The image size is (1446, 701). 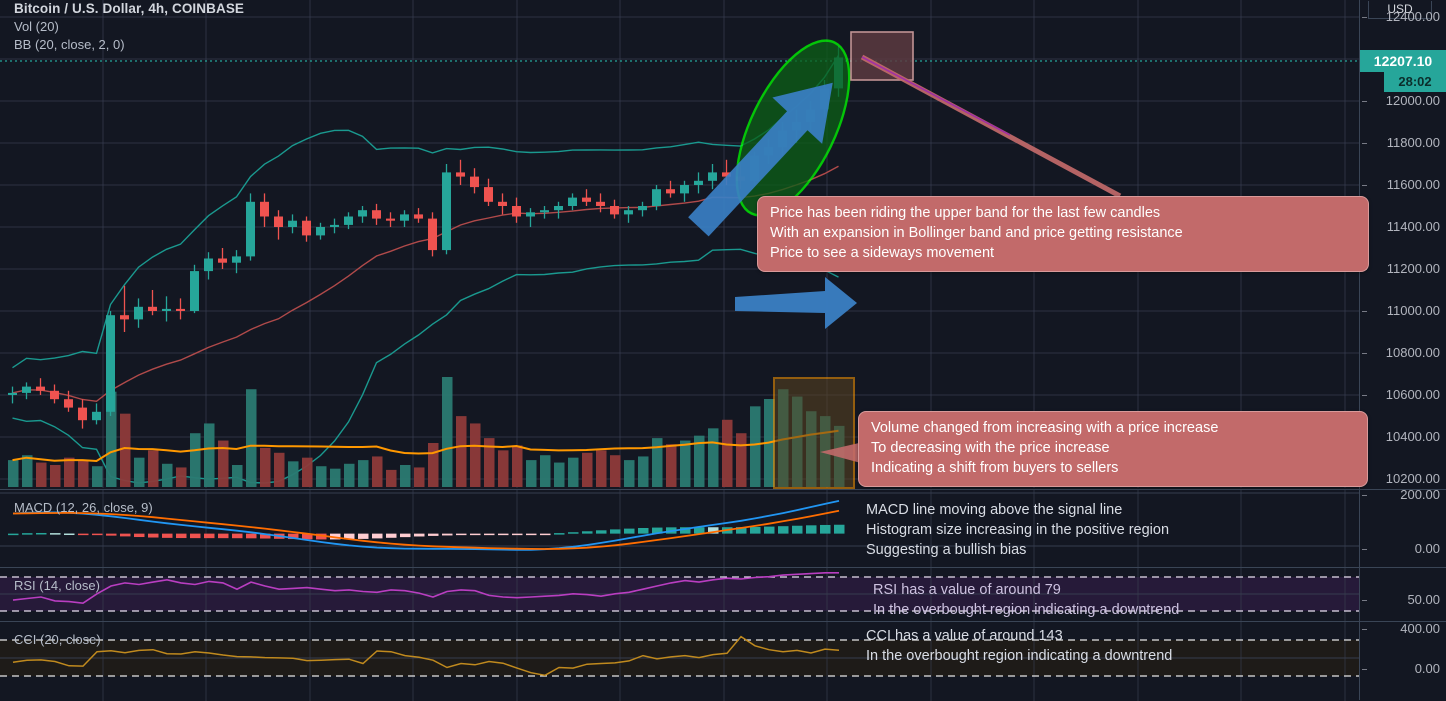 What do you see at coordinates (1413, 226) in the screenshot?
I see `axis-tick-price: 11400.00` at bounding box center [1413, 226].